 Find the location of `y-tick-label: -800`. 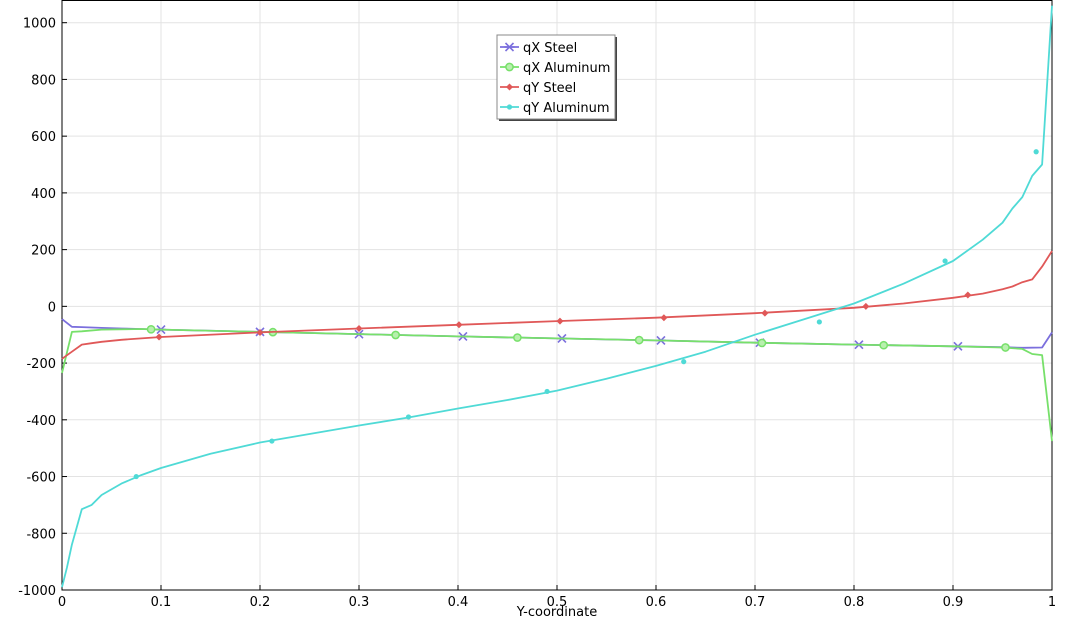

y-tick-label: -800 is located at coordinates (41, 534).